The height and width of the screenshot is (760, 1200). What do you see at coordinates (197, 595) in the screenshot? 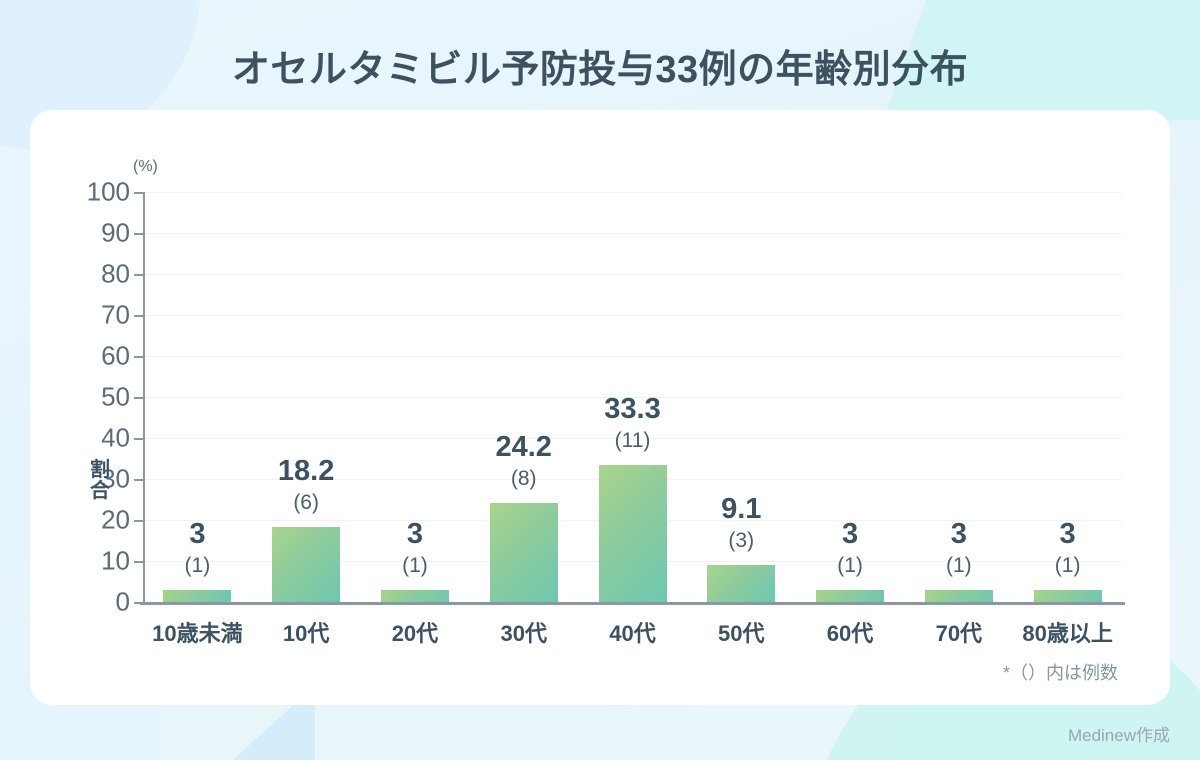
I see `bar-10歳未満` at bounding box center [197, 595].